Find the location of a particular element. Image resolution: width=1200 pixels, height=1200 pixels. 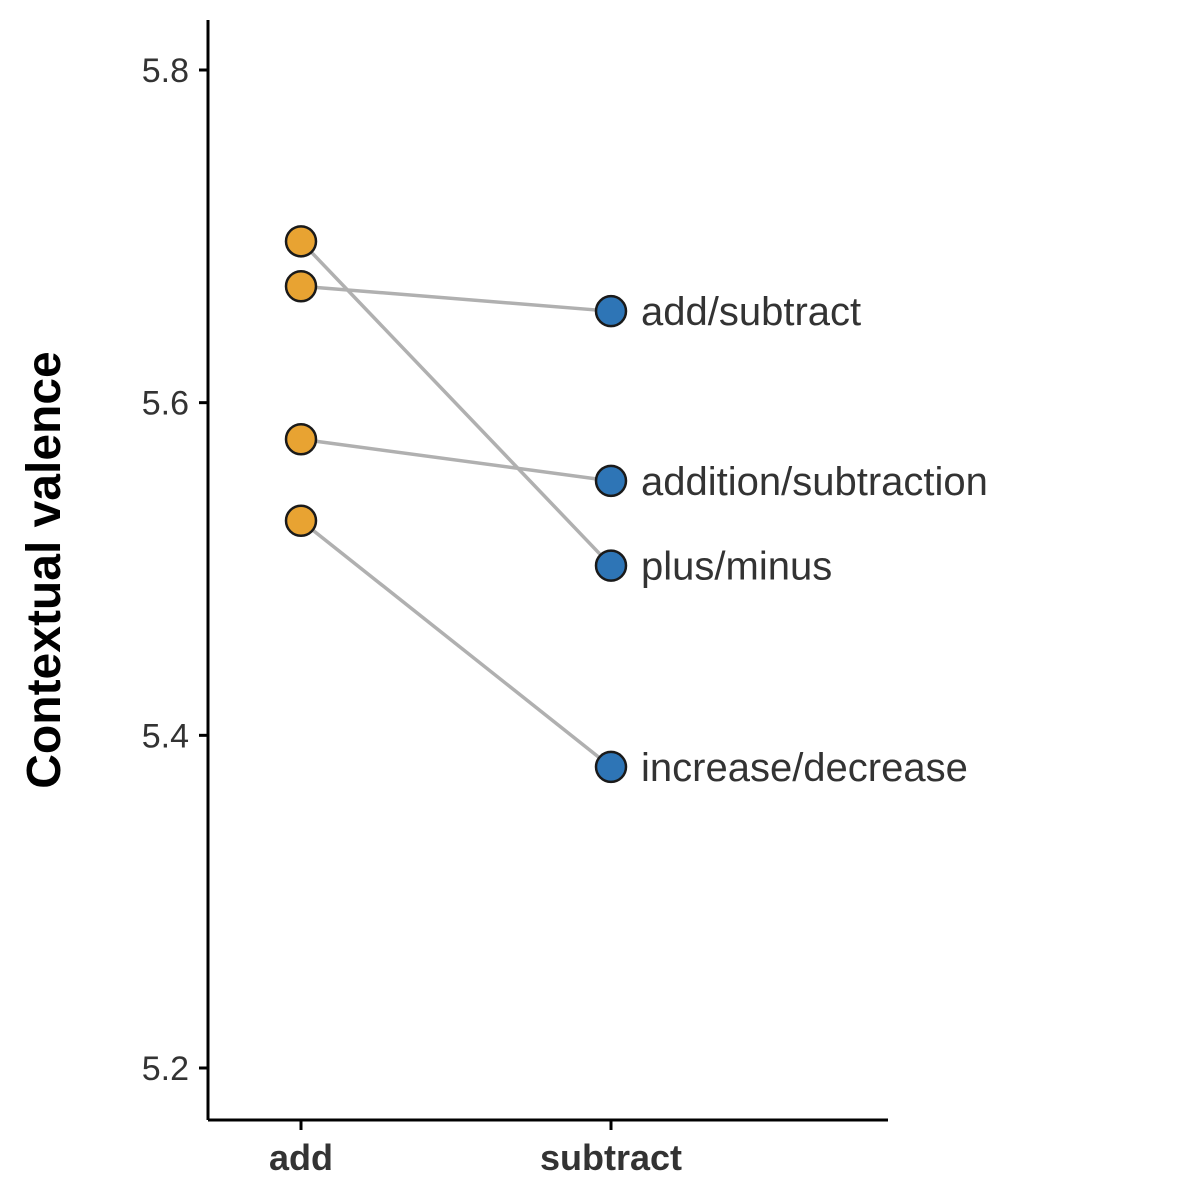

y-tick-label: 5.6 is located at coordinates (165, 404).